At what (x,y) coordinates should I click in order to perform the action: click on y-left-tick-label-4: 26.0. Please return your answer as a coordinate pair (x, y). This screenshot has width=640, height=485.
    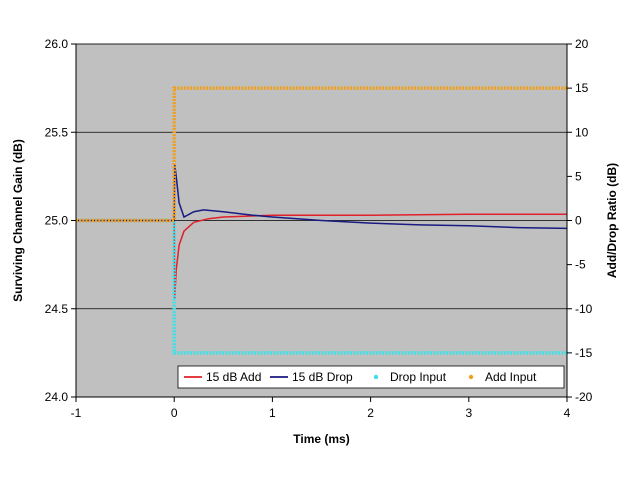
    Looking at the image, I should click on (57, 44).